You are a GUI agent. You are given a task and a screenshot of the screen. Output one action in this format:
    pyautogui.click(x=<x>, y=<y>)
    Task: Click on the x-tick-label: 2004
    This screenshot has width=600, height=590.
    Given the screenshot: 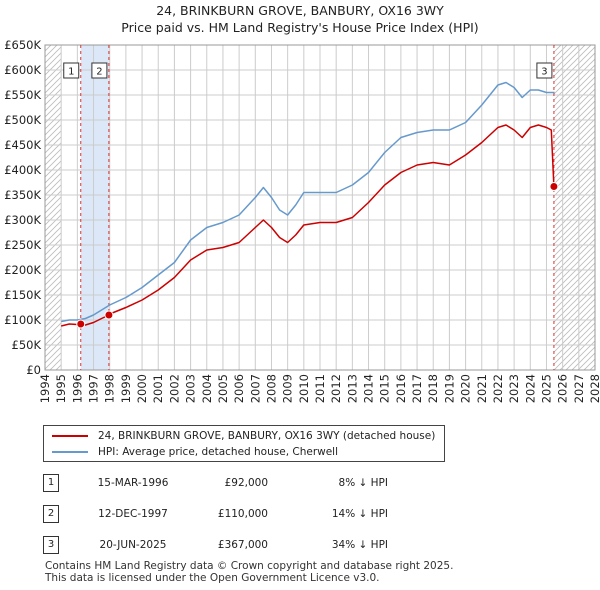 What is the action you would take?
    pyautogui.click(x=207, y=388)
    